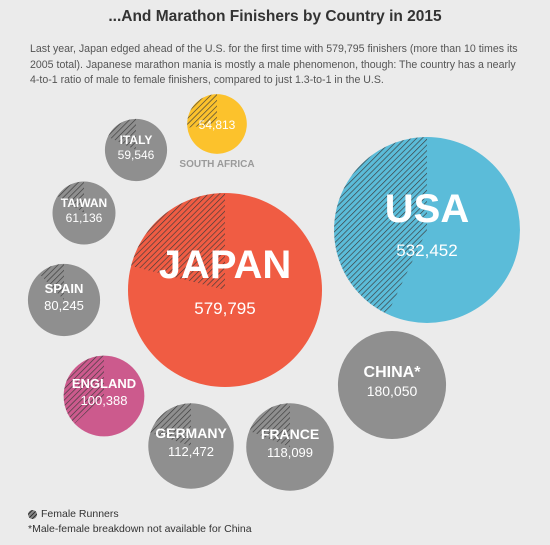  Describe the element at coordinates (269, 425) in the screenshot. I see `female-share-sector-france` at that location.